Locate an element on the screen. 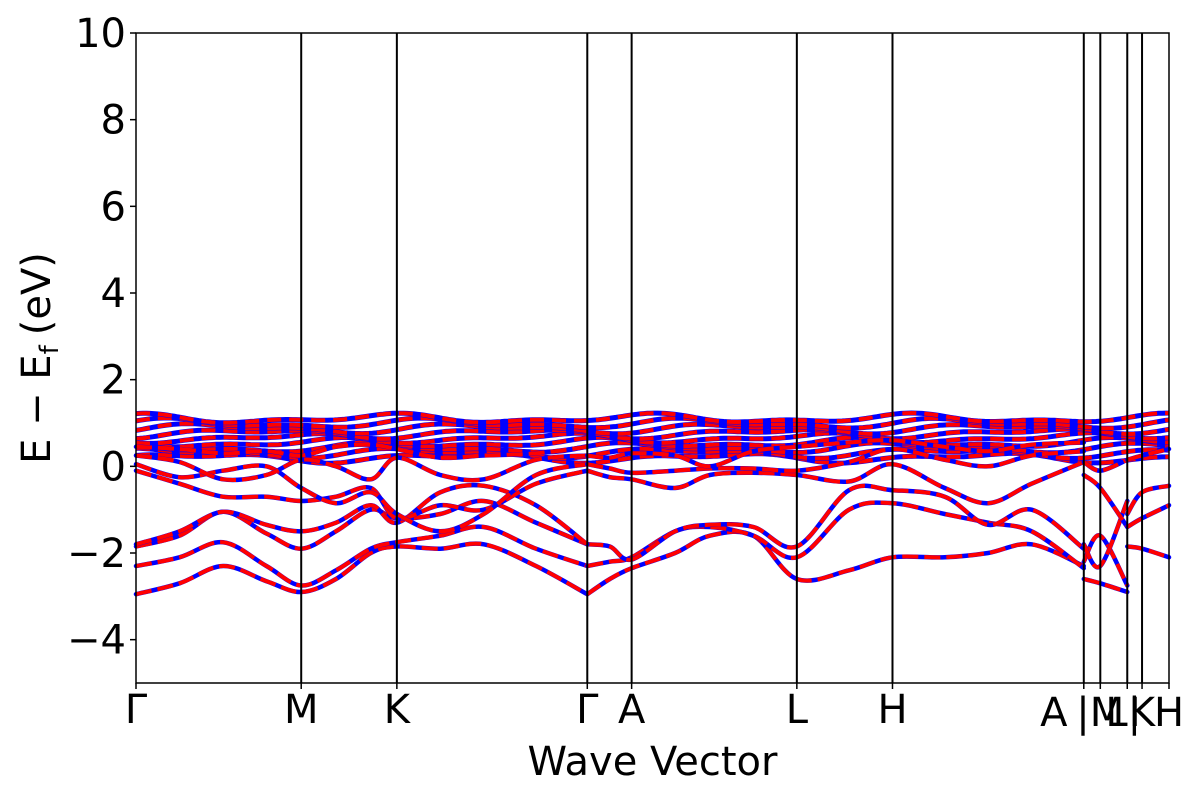 Image resolution: width=1200 pixels, height=800 pixels. x-tick-label-8: |M is located at coordinates (1100, 713).